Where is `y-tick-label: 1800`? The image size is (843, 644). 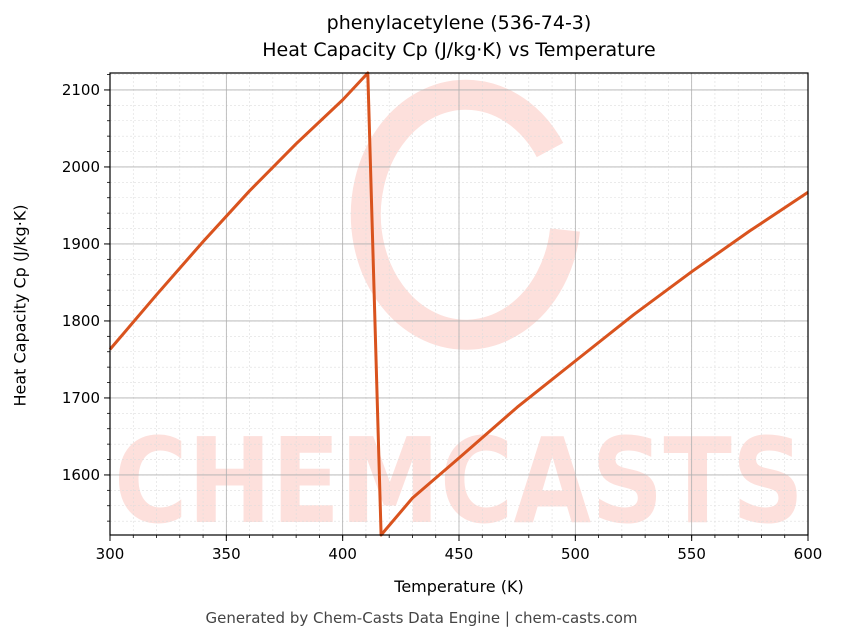
y-tick-label: 1800 is located at coordinates (81, 321).